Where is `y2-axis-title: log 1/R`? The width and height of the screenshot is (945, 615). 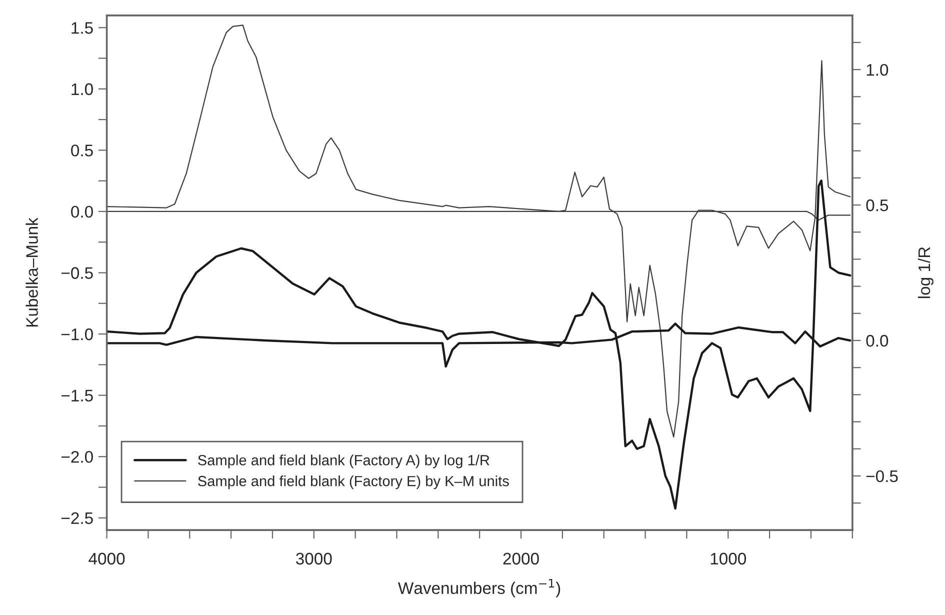
y2-axis-title: log 1/R is located at coordinates (926, 272).